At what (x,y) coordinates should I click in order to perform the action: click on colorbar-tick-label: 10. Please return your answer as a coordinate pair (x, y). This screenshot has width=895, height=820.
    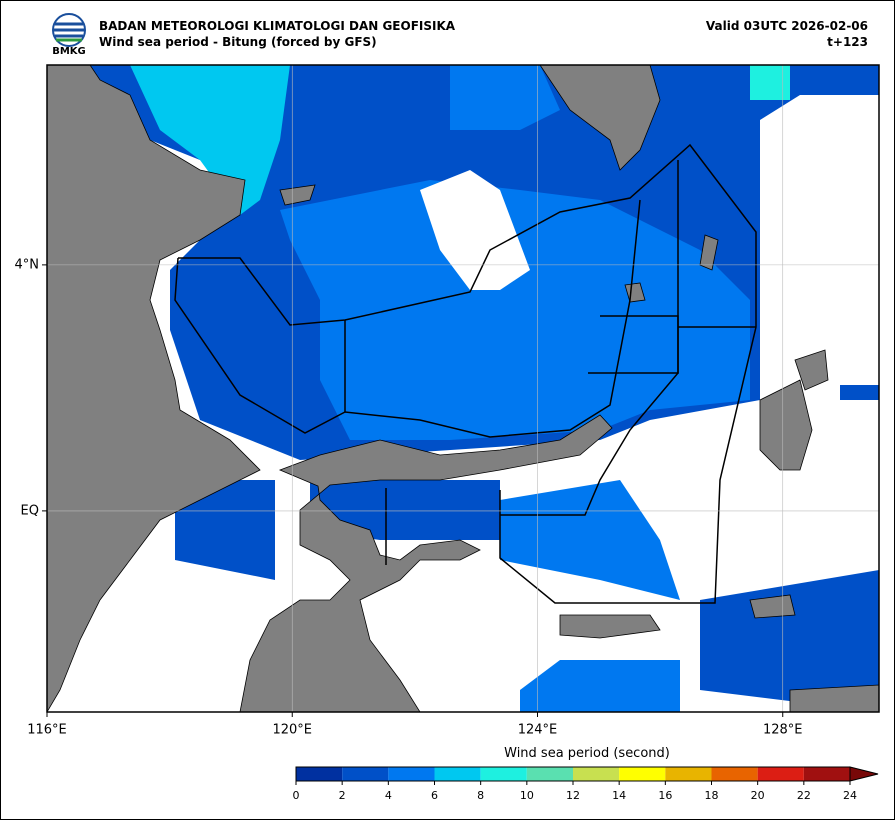
    Looking at the image, I should click on (527, 795).